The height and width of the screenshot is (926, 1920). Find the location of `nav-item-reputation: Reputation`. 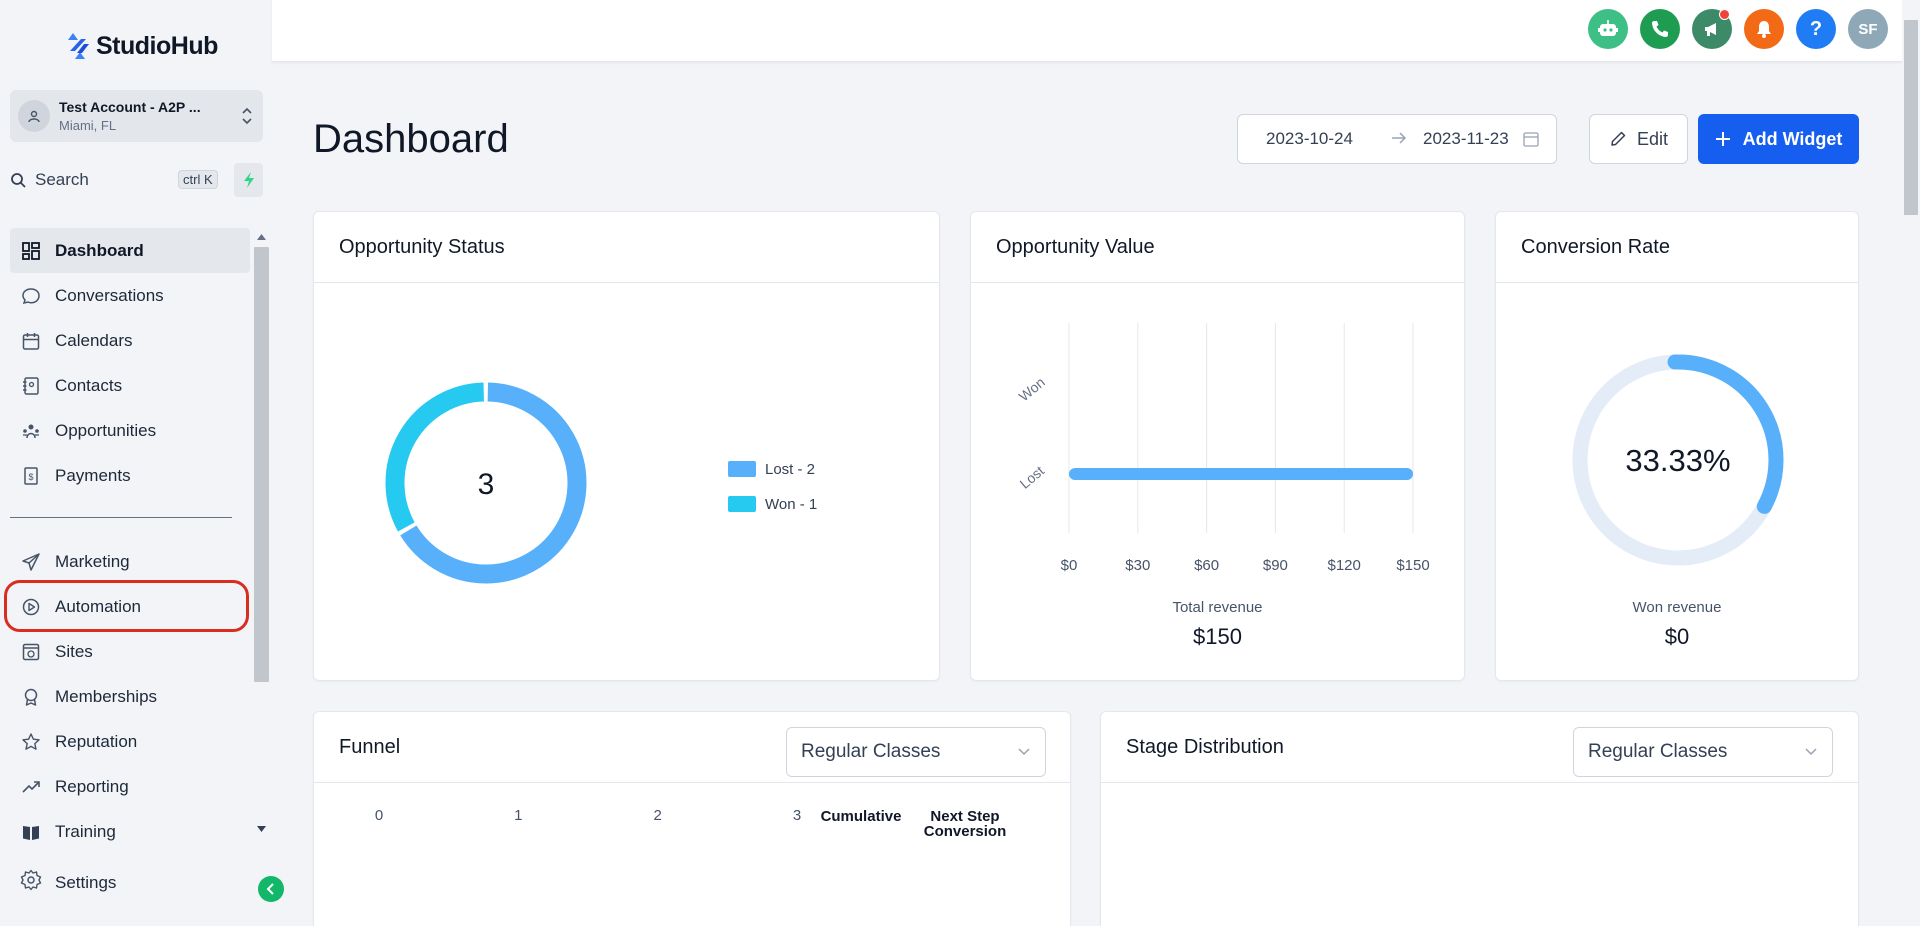

nav-item-reputation: Reputation is located at coordinates (130, 741).